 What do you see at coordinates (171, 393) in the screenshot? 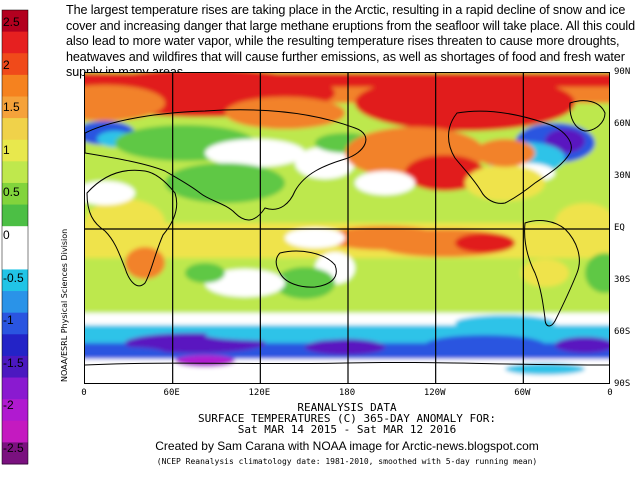
I see `longitude-label: 60E` at bounding box center [171, 393].